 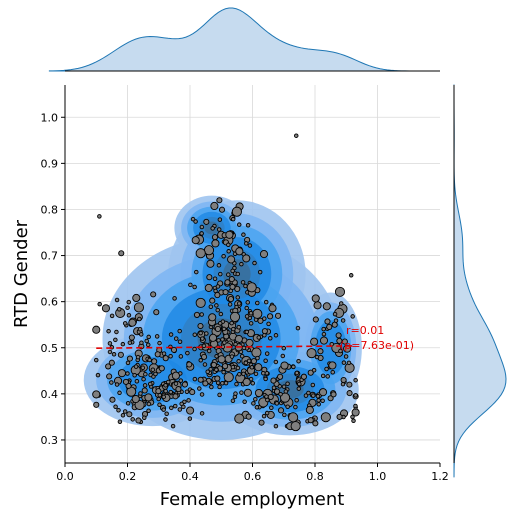 What do you see at coordinates (50, 117) in the screenshot?
I see `y-tick-label: 1.0` at bounding box center [50, 117].